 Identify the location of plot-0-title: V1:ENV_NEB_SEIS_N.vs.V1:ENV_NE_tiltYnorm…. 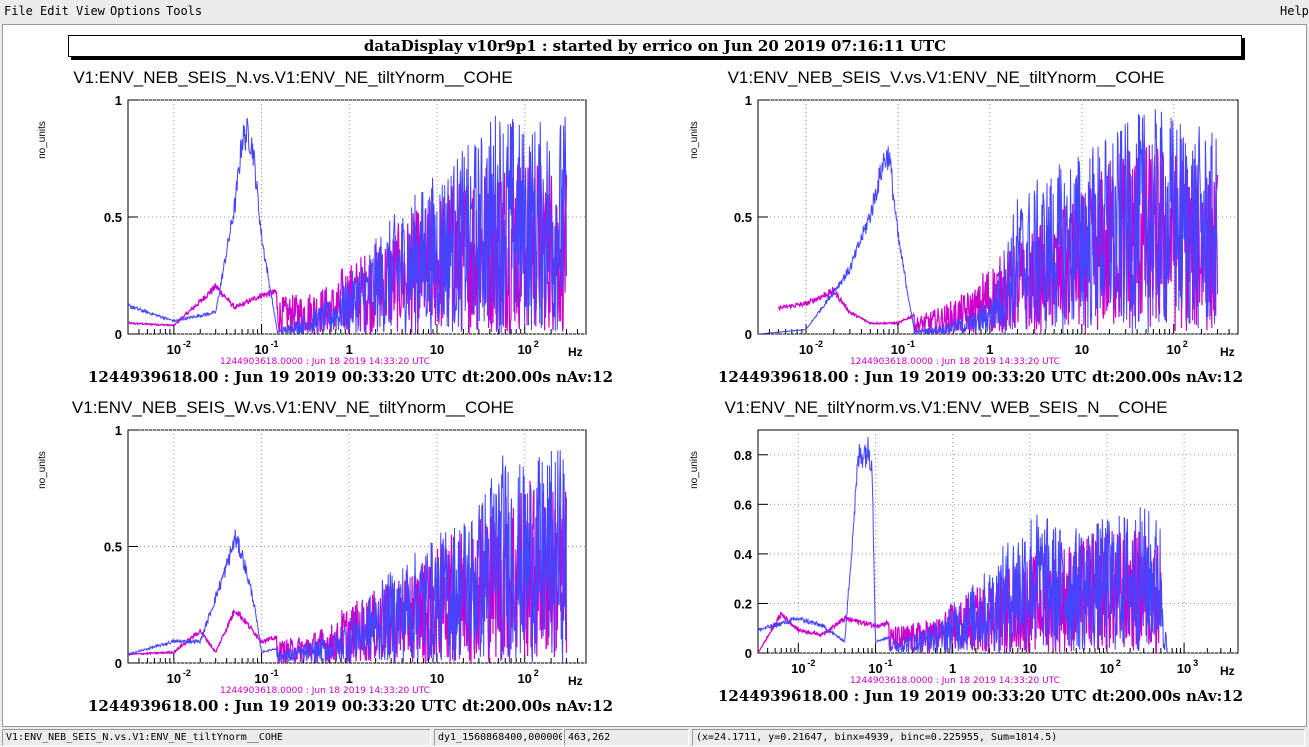
(293, 77).